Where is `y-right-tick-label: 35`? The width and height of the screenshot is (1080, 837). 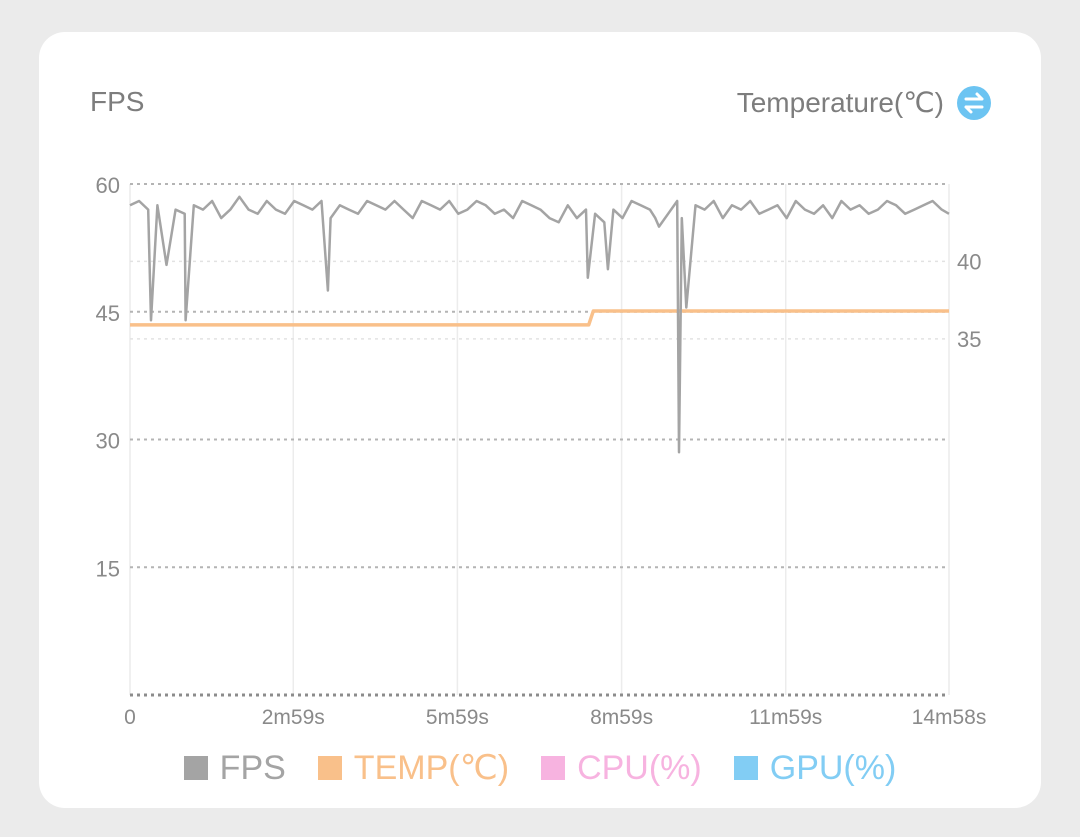
y-right-tick-label: 35 is located at coordinates (969, 339).